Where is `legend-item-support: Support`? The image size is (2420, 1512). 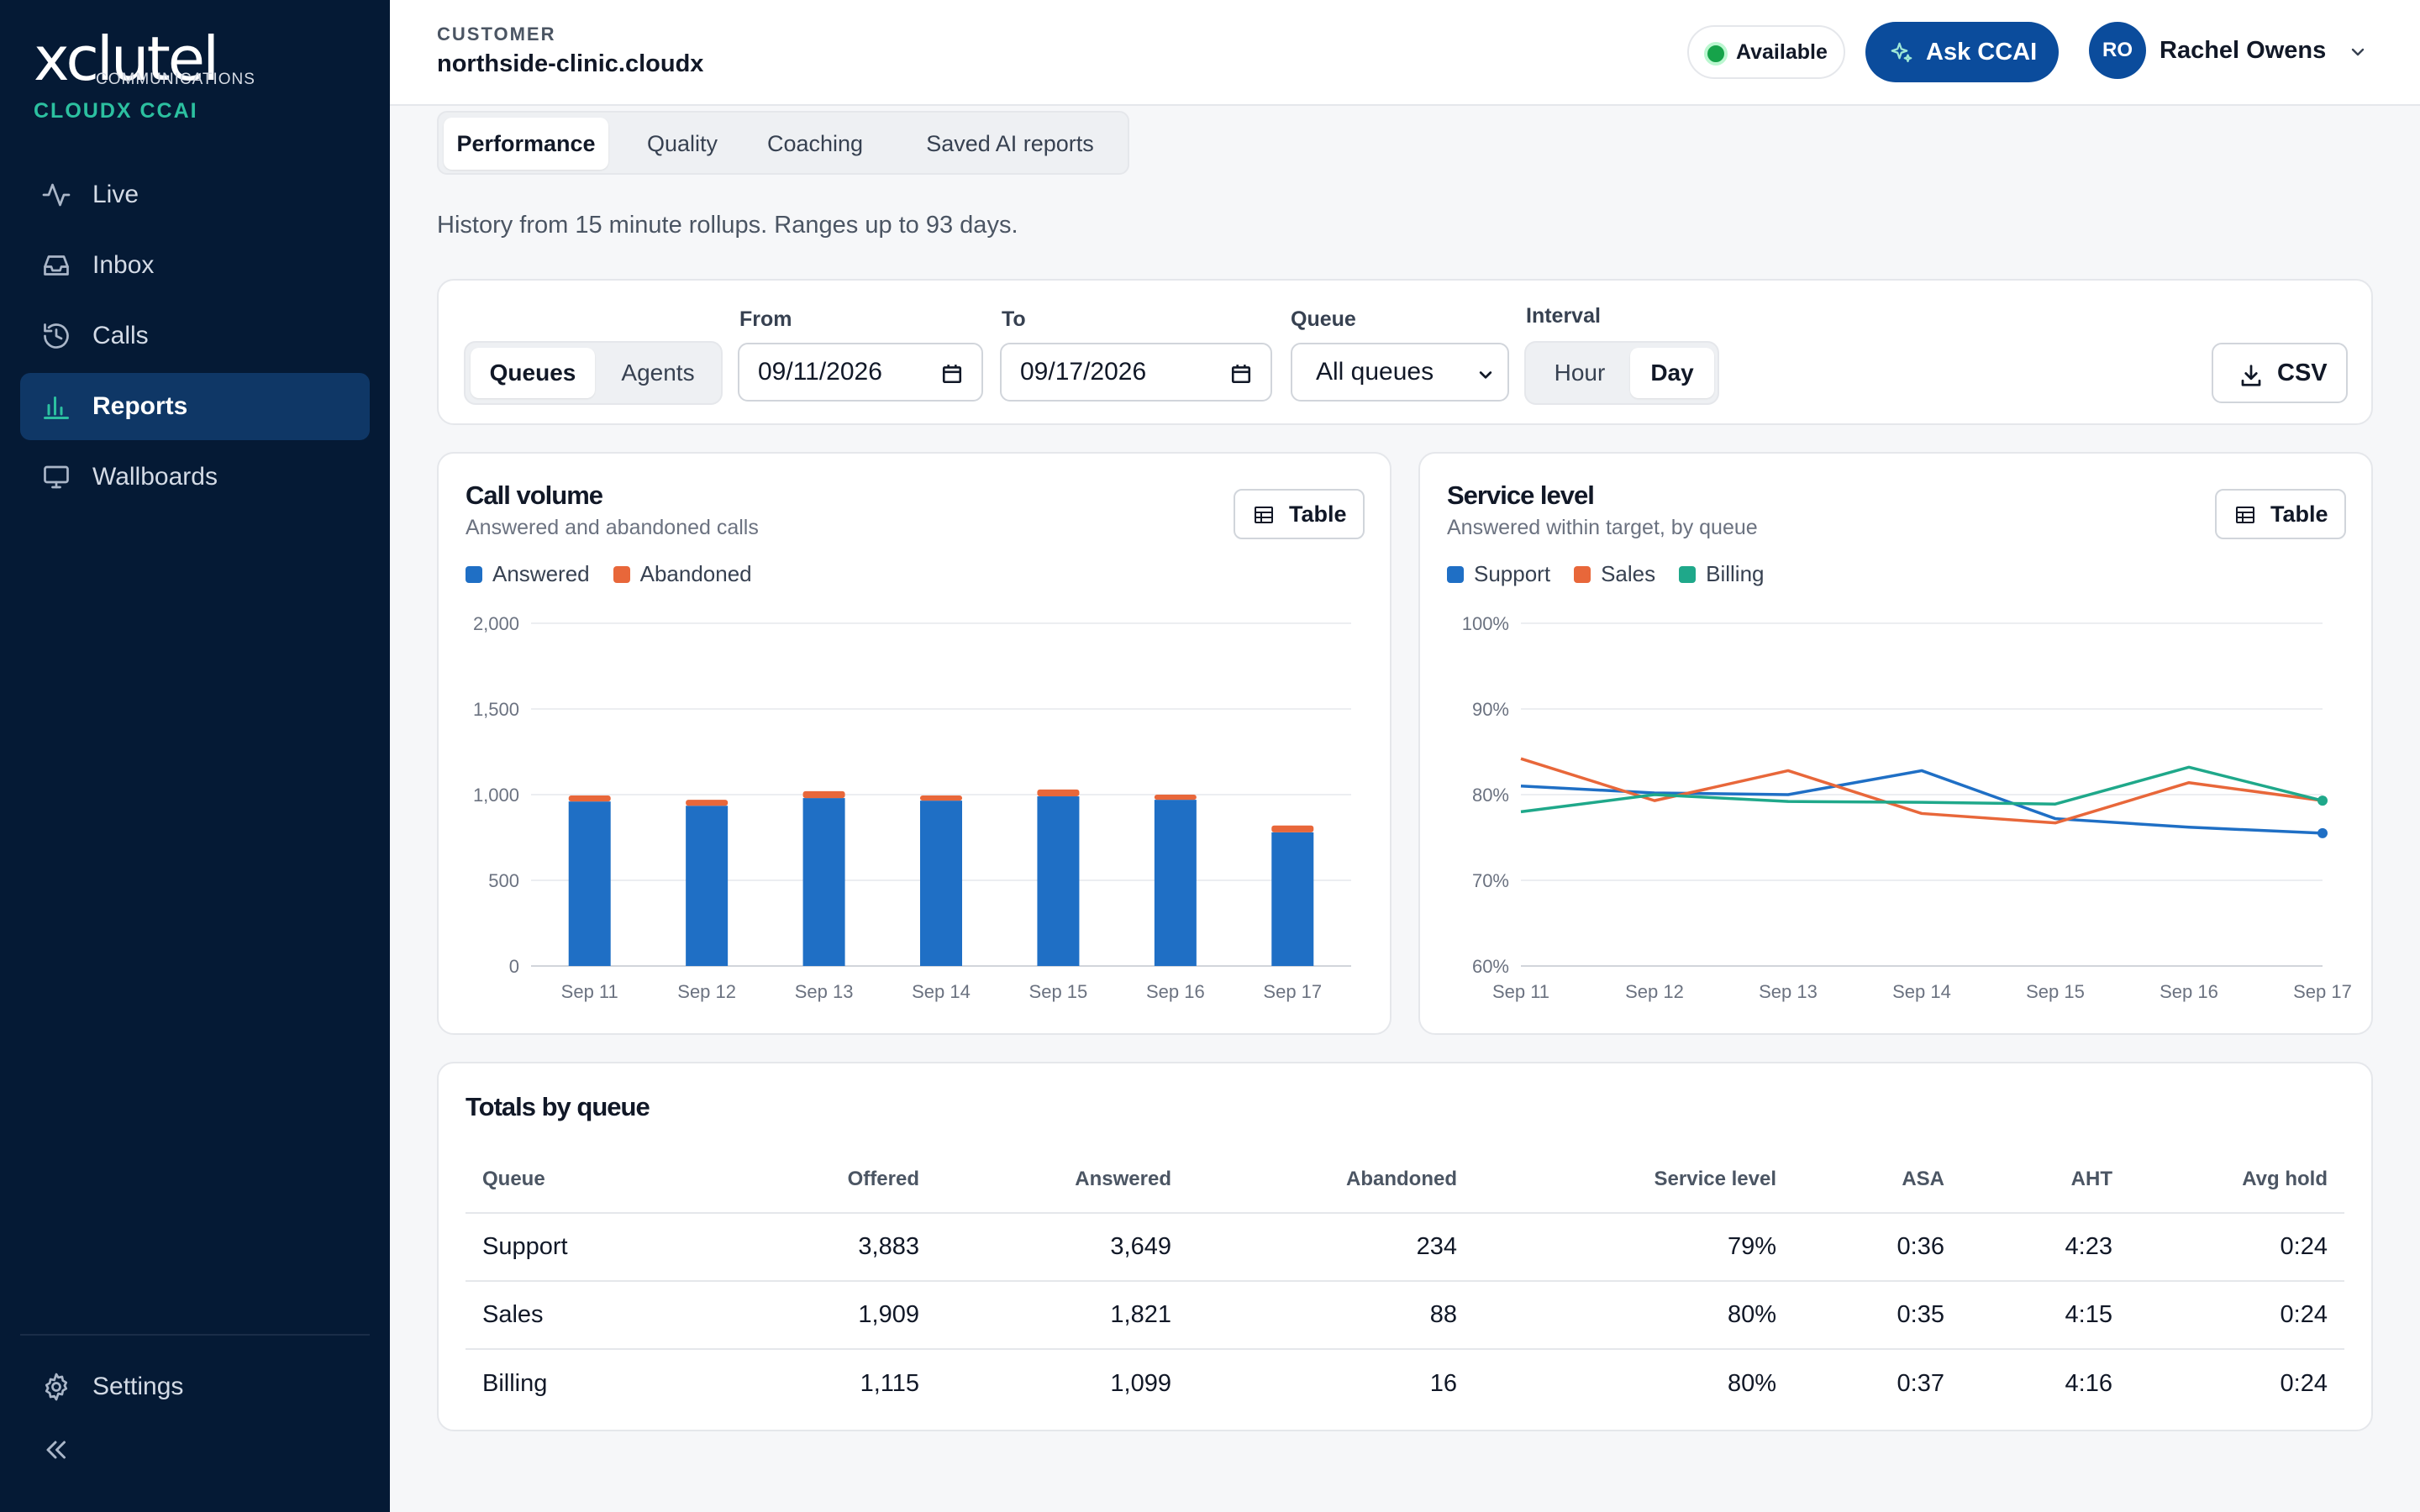 legend-item-support: Support is located at coordinates (1498, 574).